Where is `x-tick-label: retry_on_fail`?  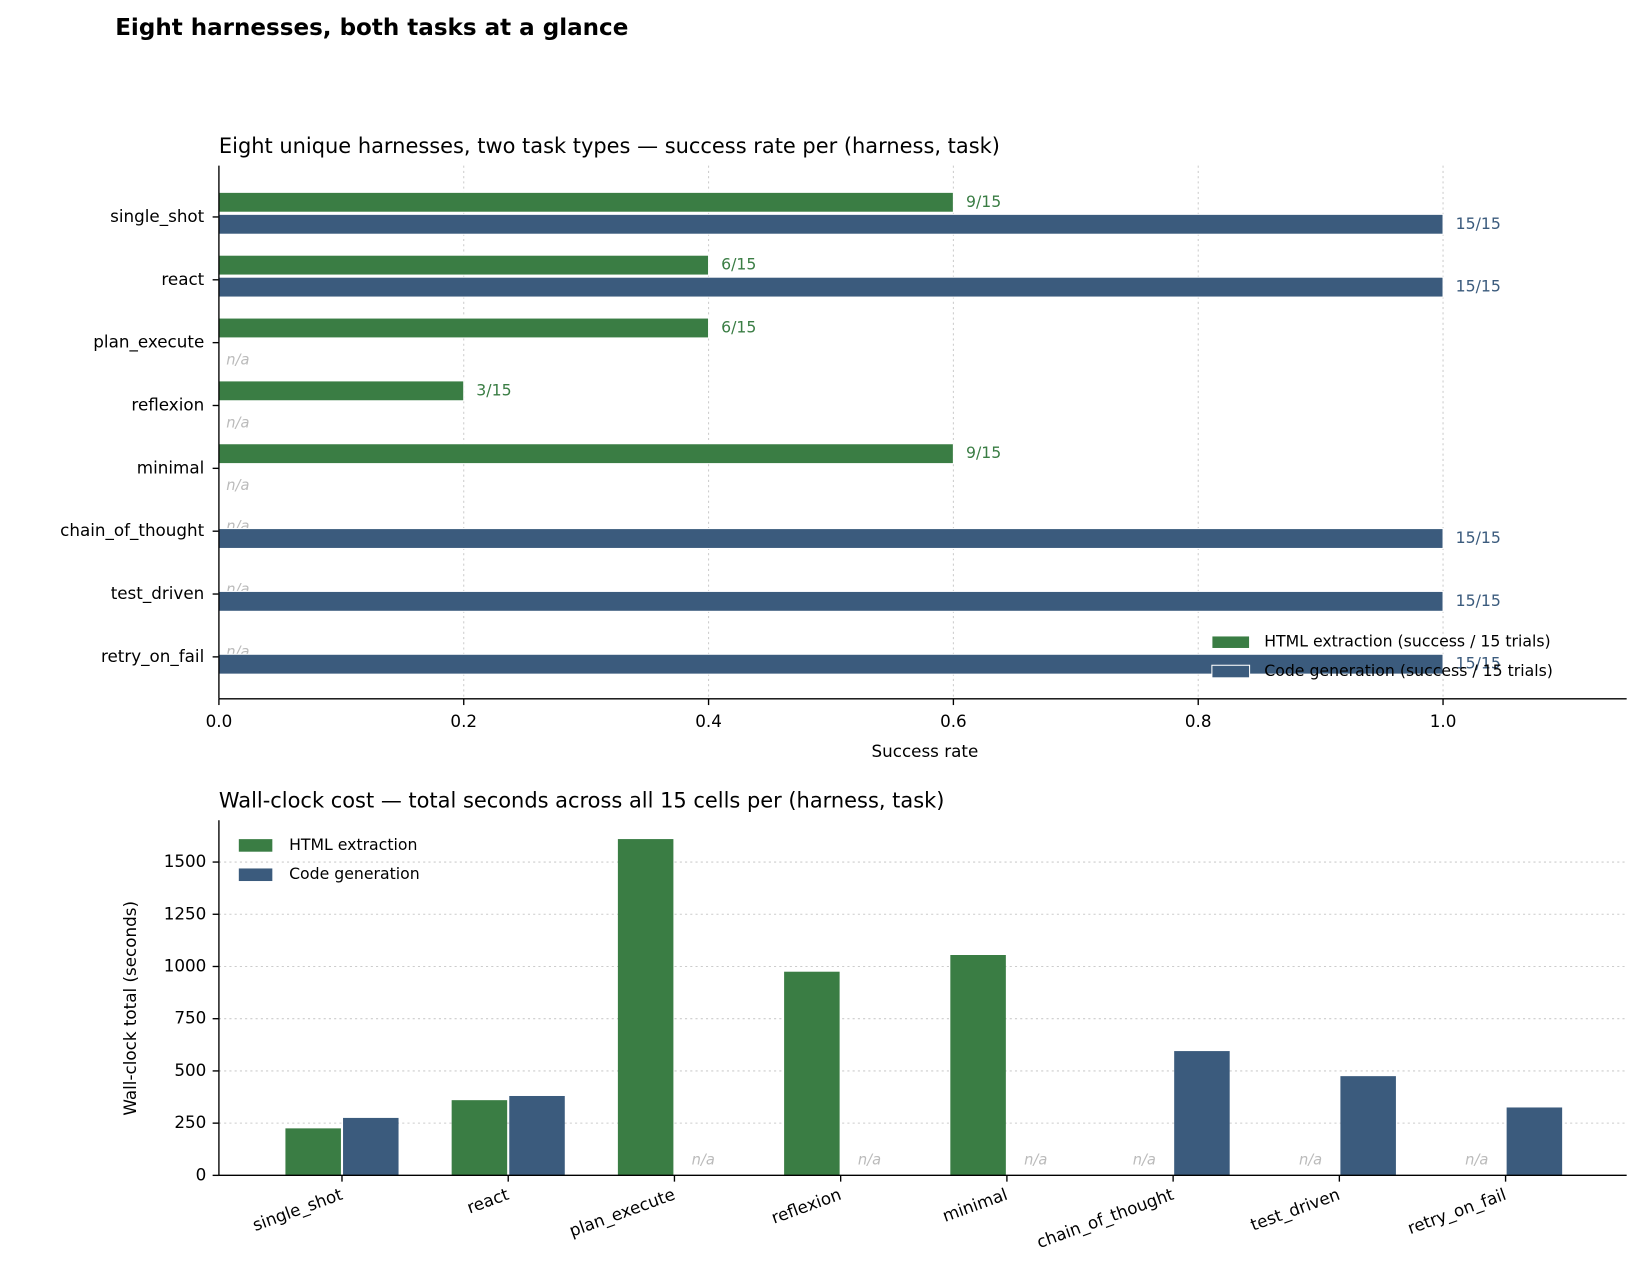 x-tick-label: retry_on_fail is located at coordinates (1457, 1211).